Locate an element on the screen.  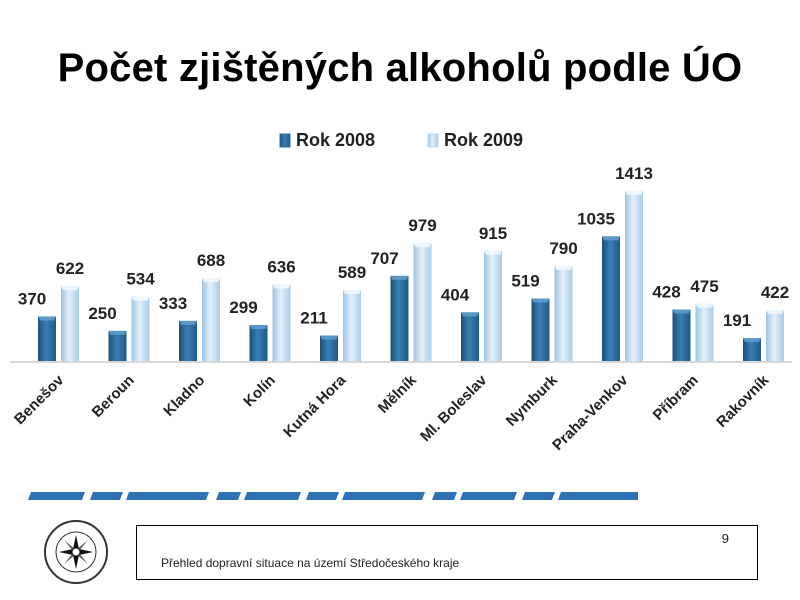
legend-label: Rok 2008 is located at coordinates (335, 140).